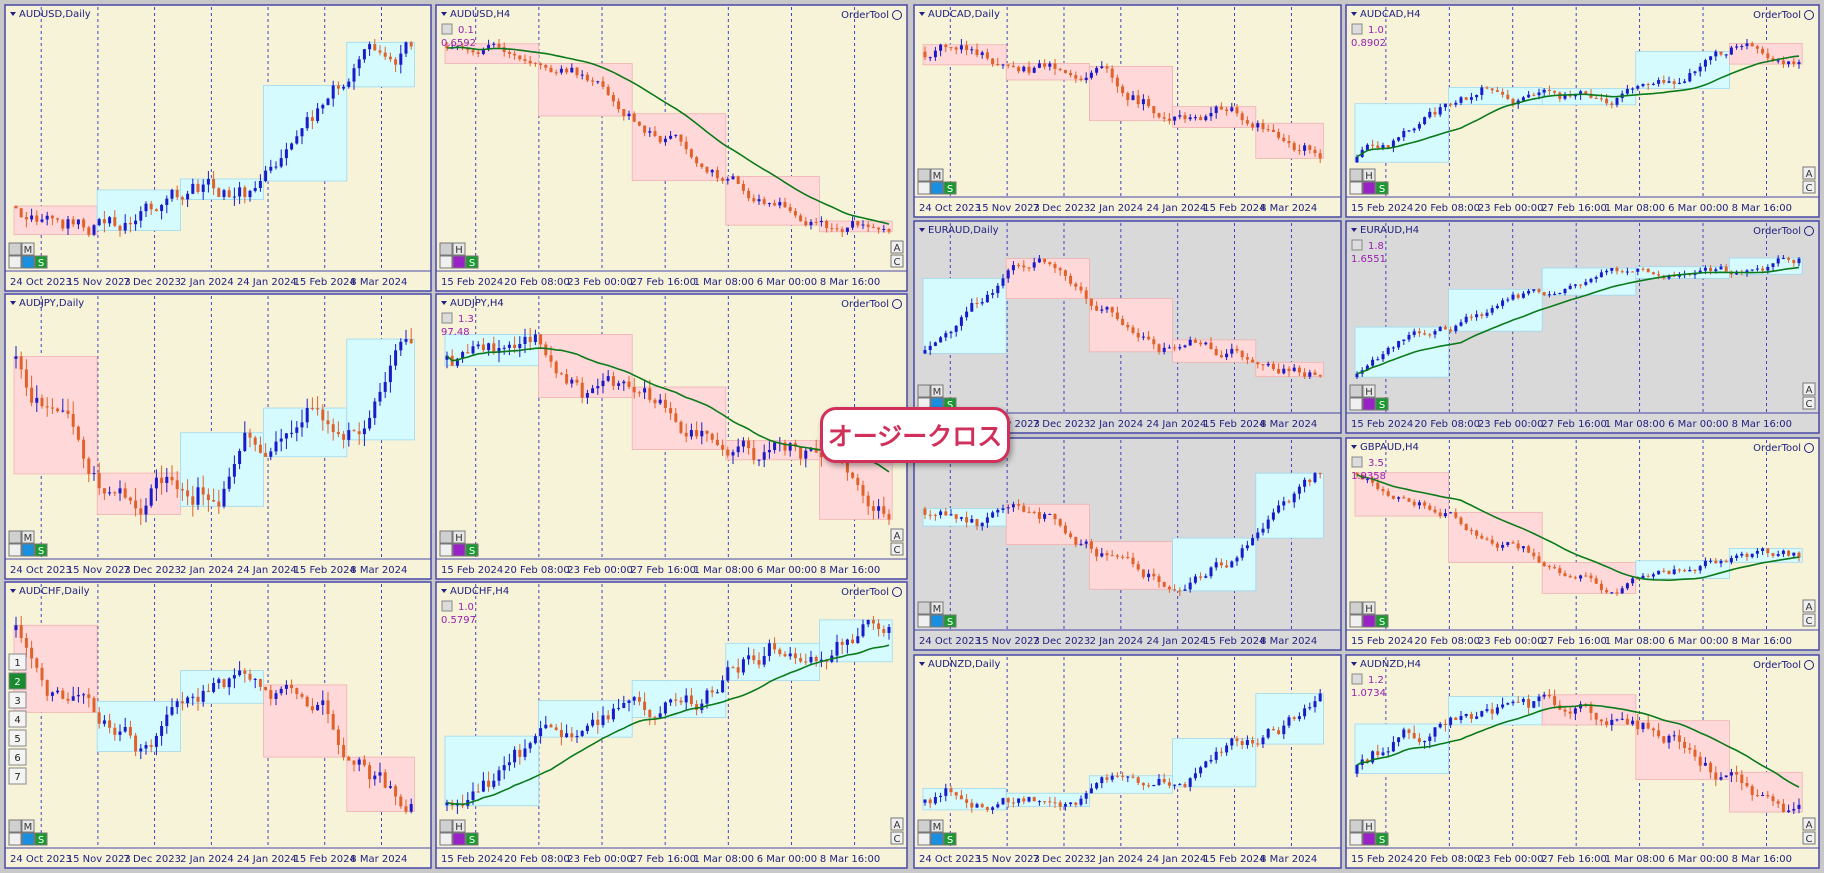 The image size is (1824, 873). Describe the element at coordinates (1777, 231) in the screenshot. I see `order-tool-label: OrderTool` at that location.